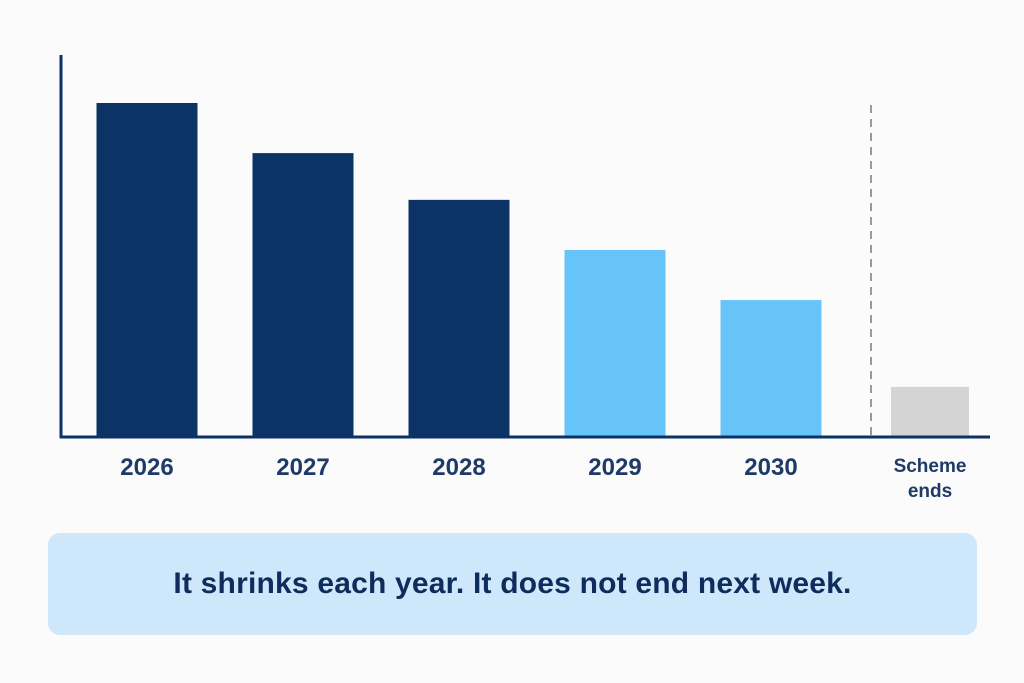 The image size is (1024, 683). I want to click on bar-2029, so click(615, 343).